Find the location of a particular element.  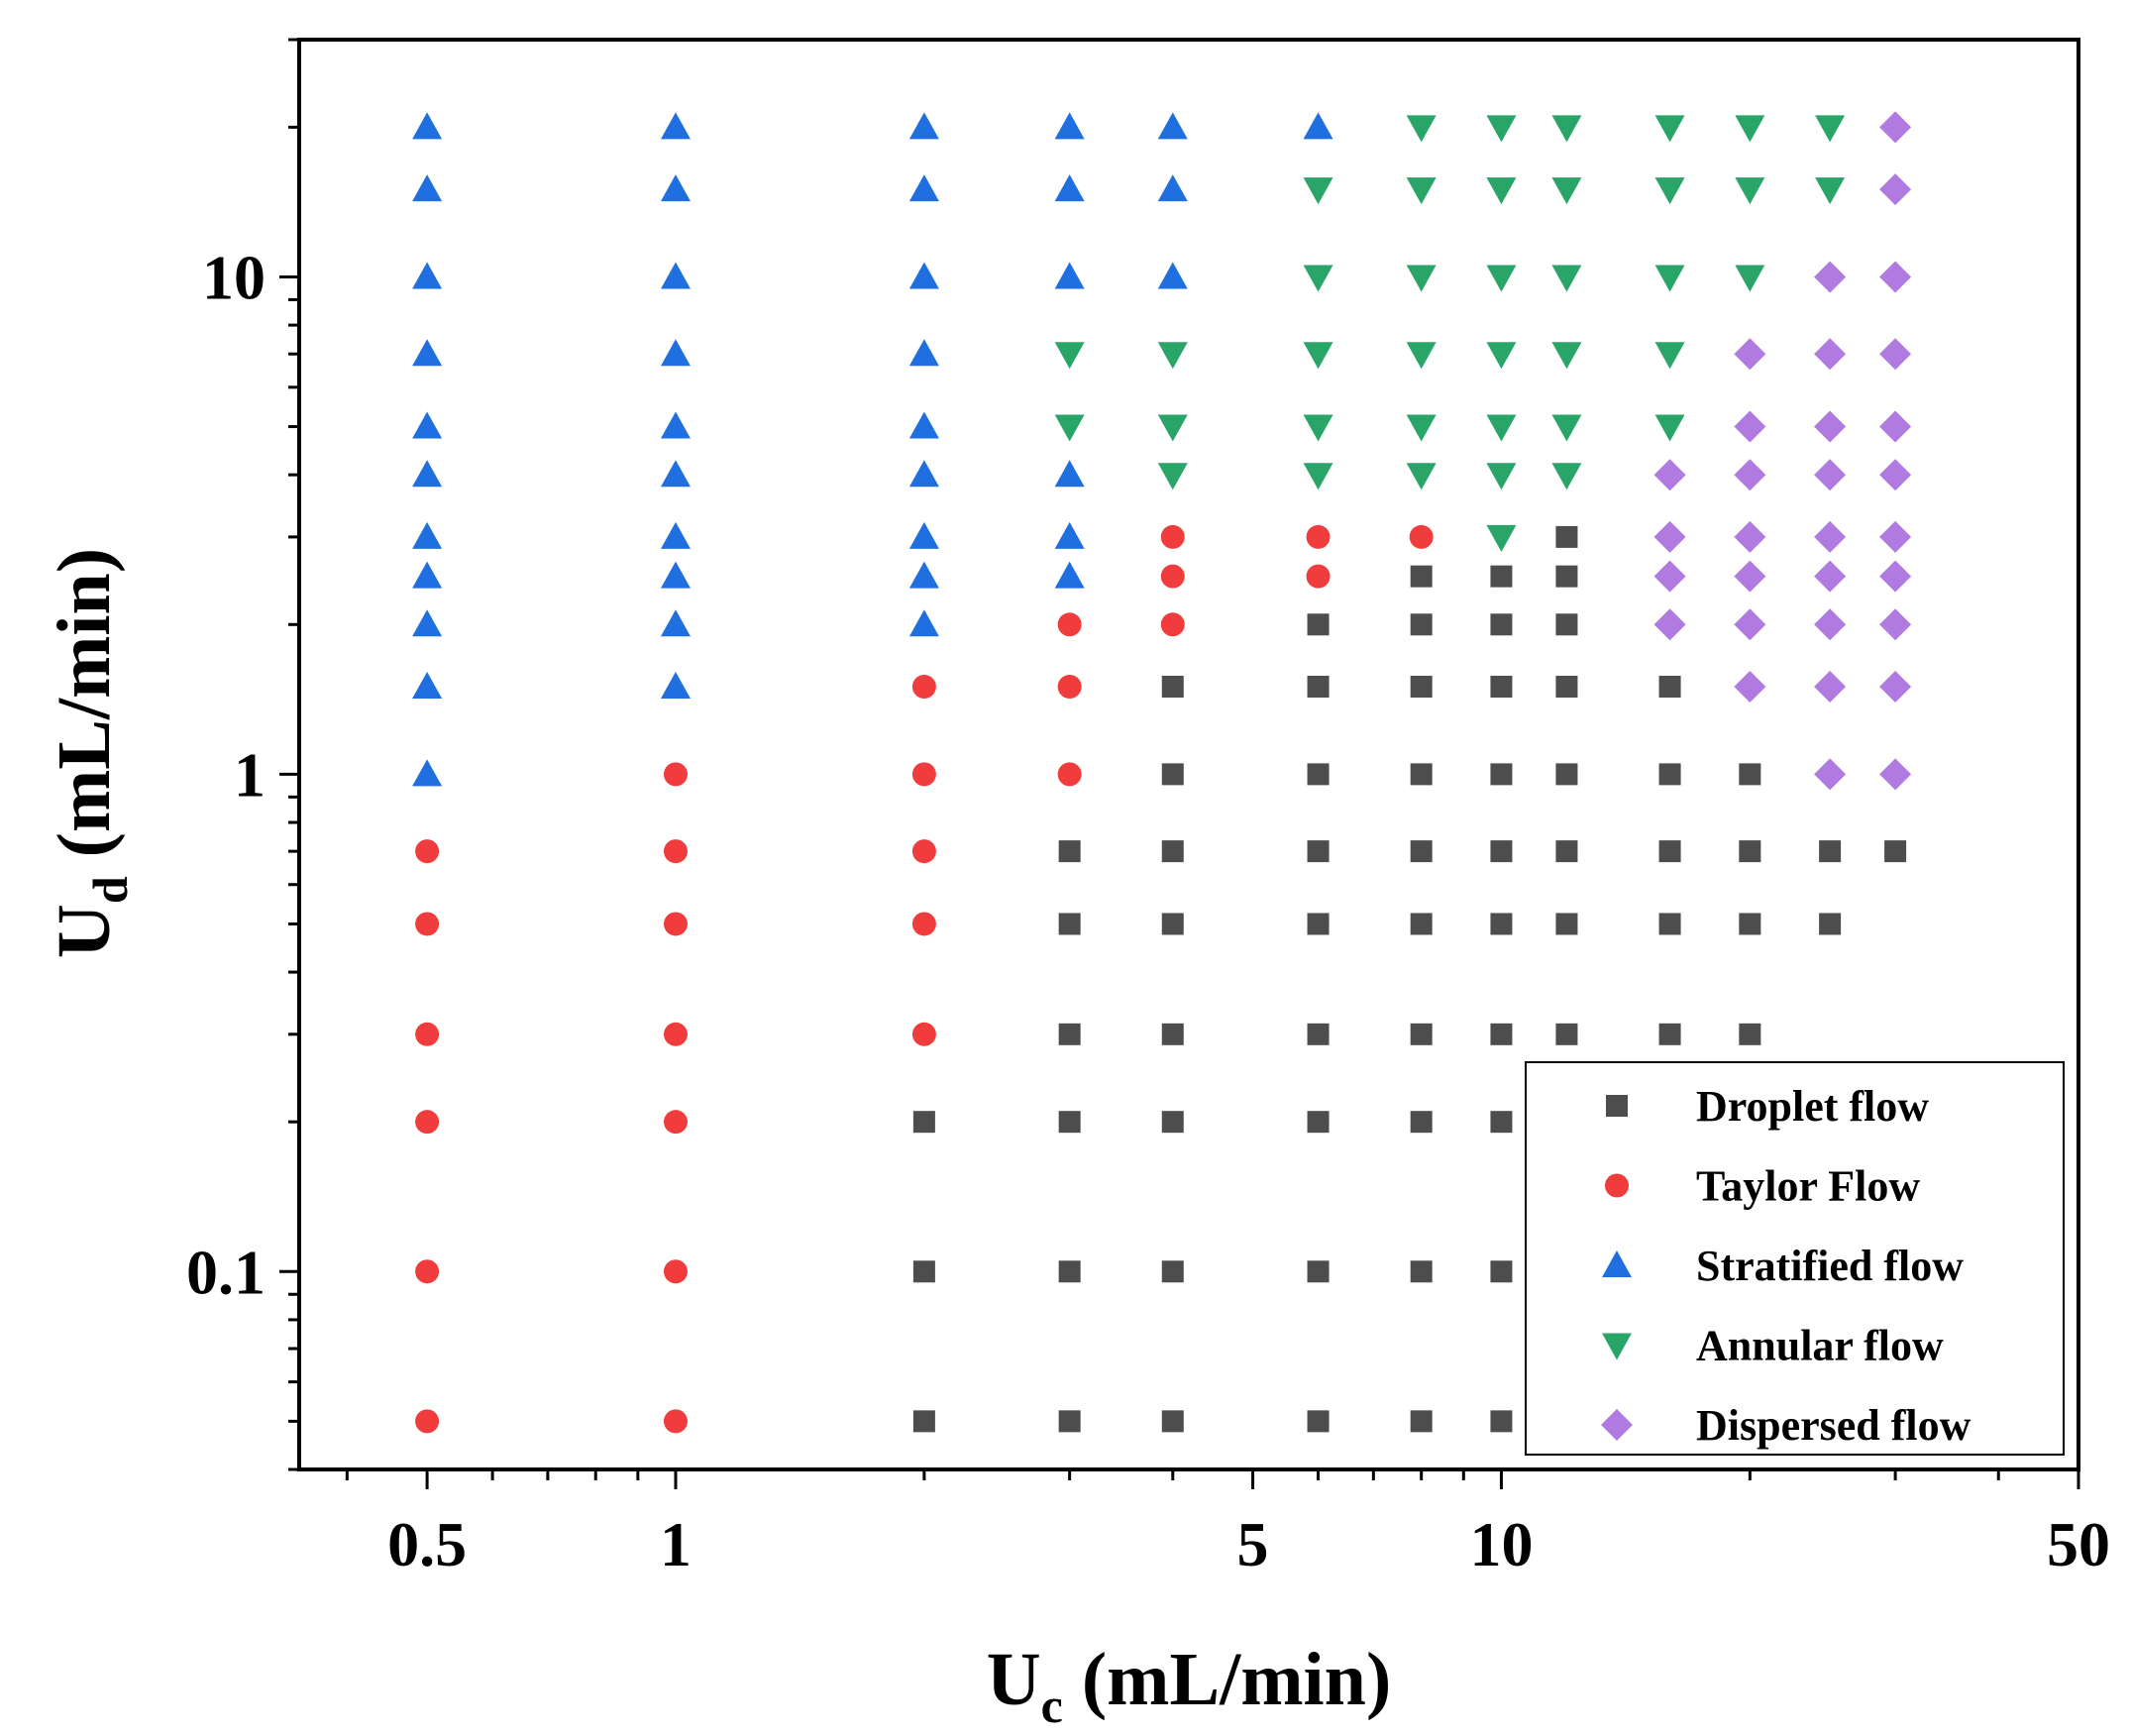

y-axis-title: Ud (mL/min) is located at coordinates (90, 753).